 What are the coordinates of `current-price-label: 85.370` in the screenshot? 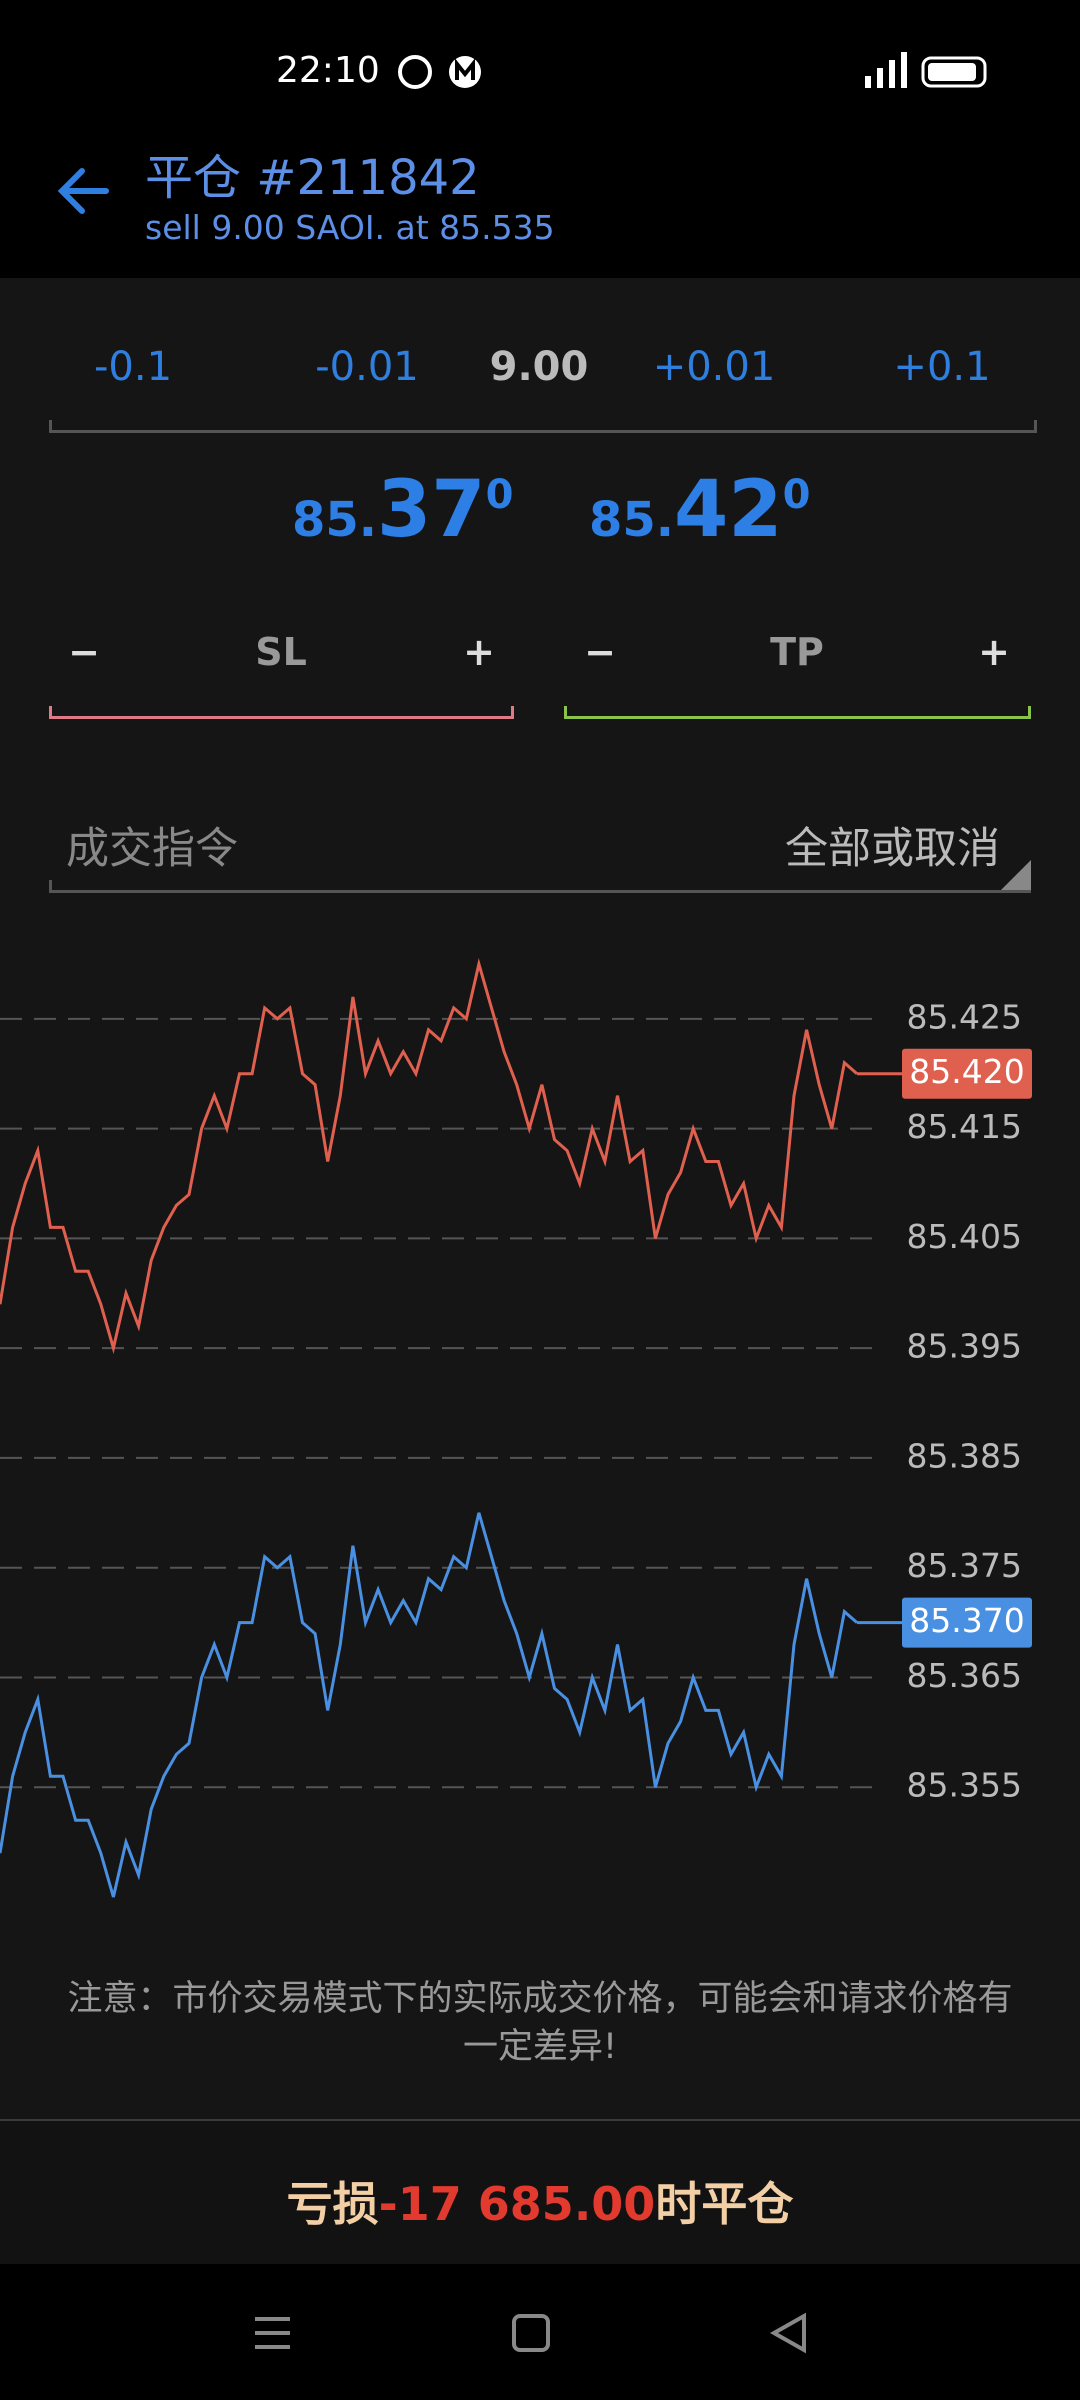 It's located at (966, 1620).